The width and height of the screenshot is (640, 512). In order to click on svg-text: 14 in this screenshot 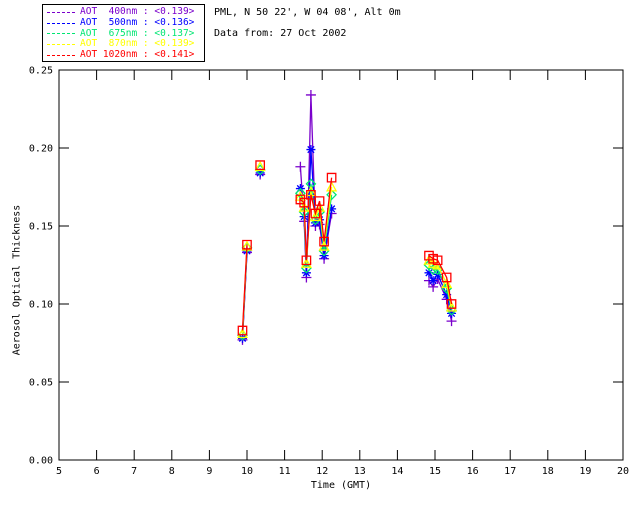, I will do `click(397, 471)`.